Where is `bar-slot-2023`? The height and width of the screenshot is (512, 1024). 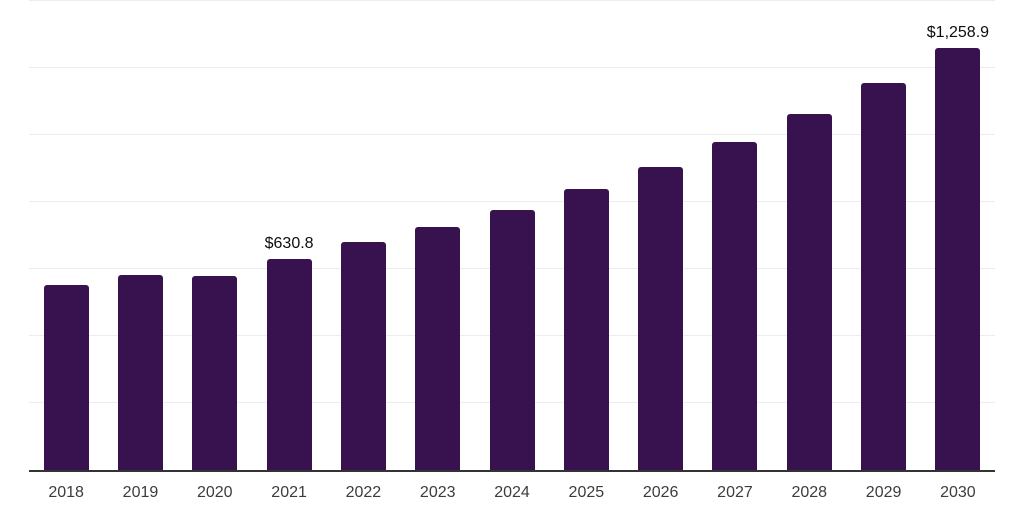 bar-slot-2023 is located at coordinates (438, 235).